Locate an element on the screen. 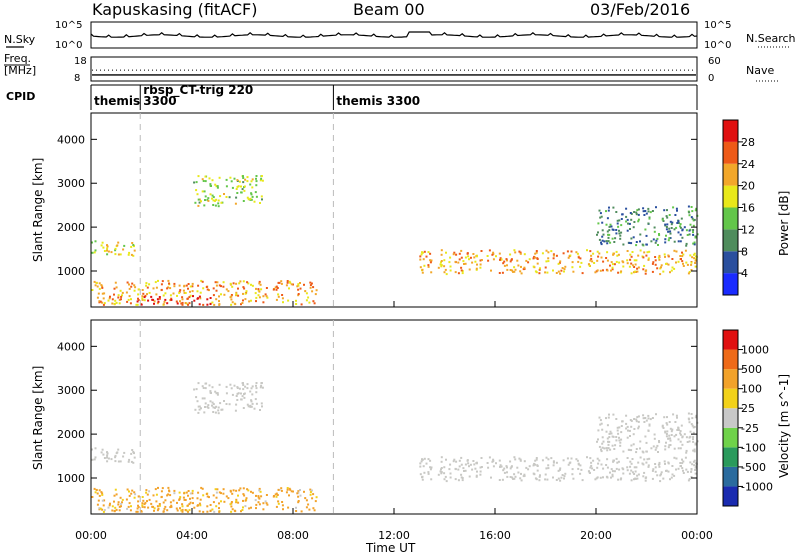 This screenshot has height=554, width=800. velocity-colorbar-swatch is located at coordinates (730, 379).